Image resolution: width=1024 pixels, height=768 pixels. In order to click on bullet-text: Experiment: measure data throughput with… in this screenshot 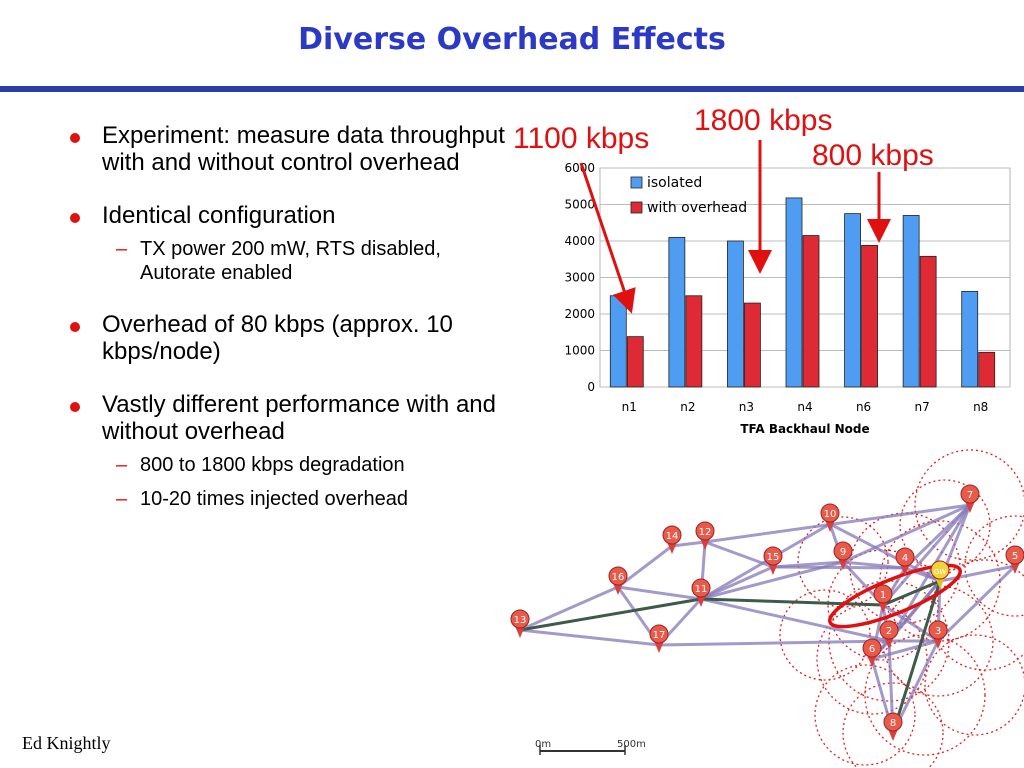, I will do `click(303, 149)`.